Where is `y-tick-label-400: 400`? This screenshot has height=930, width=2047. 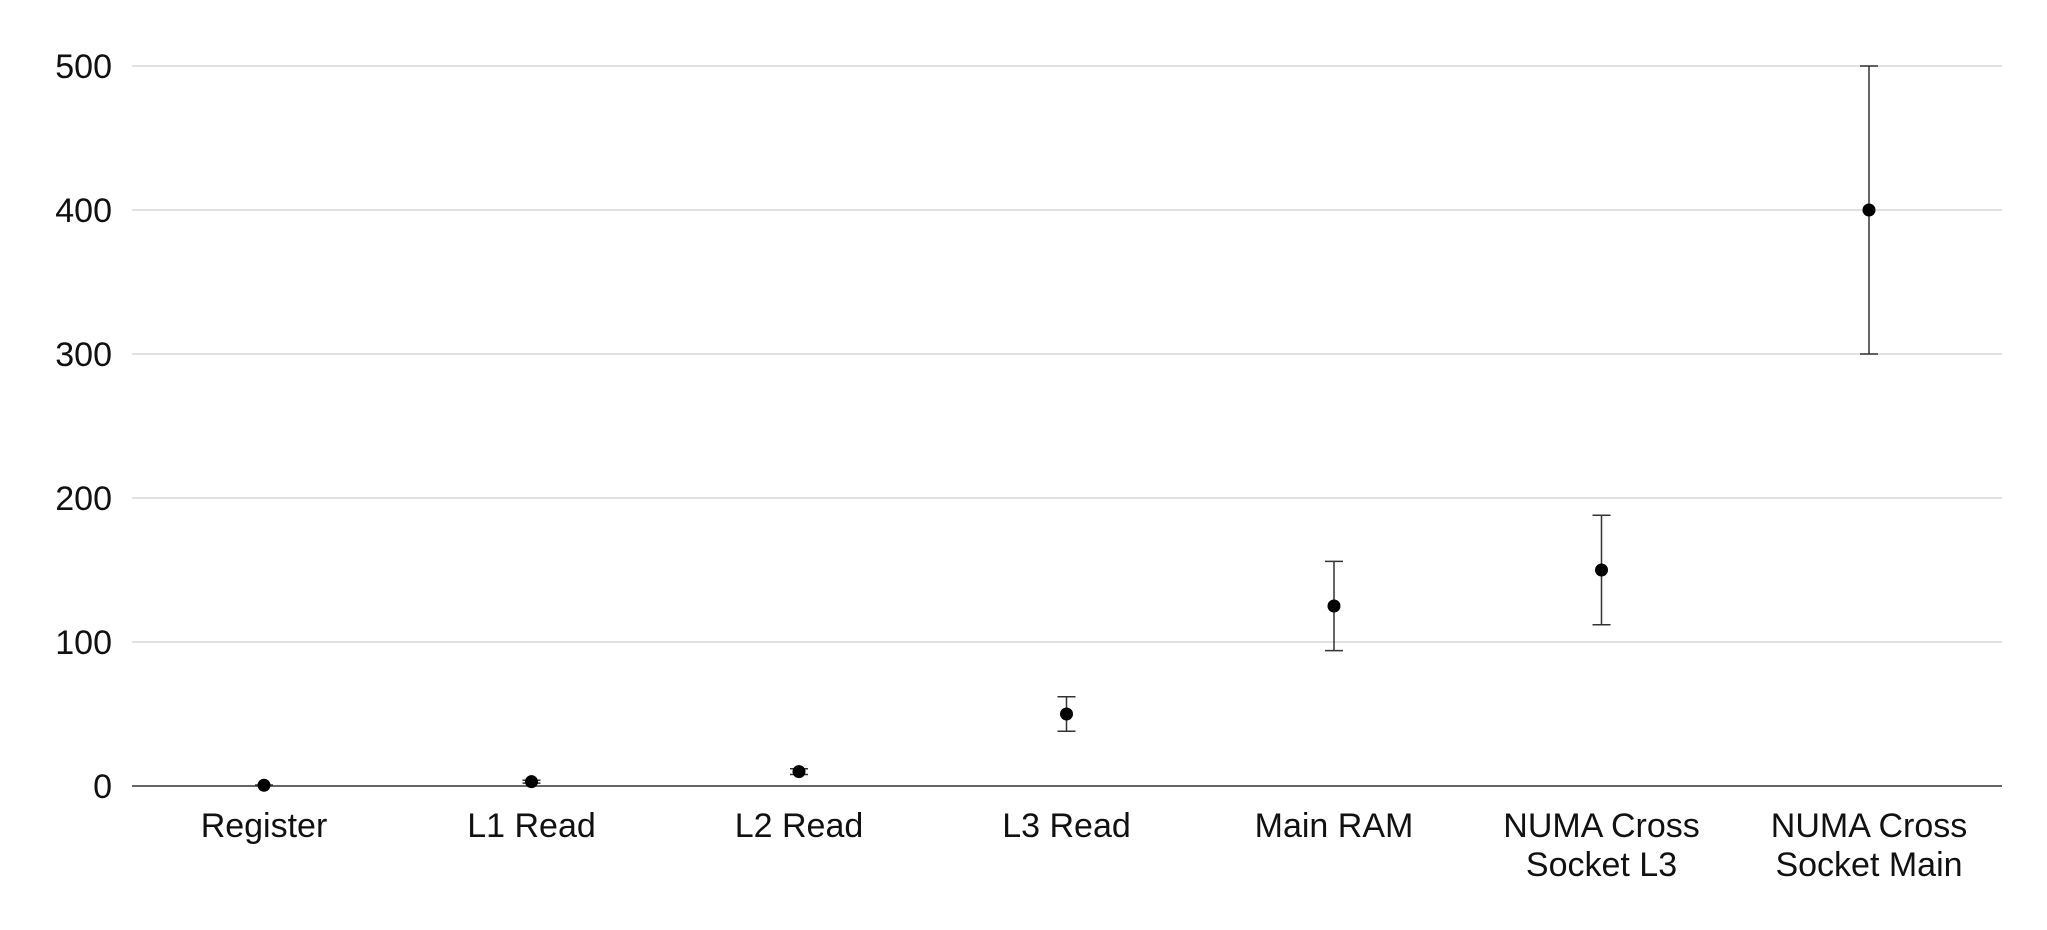 y-tick-label-400: 400 is located at coordinates (83, 211).